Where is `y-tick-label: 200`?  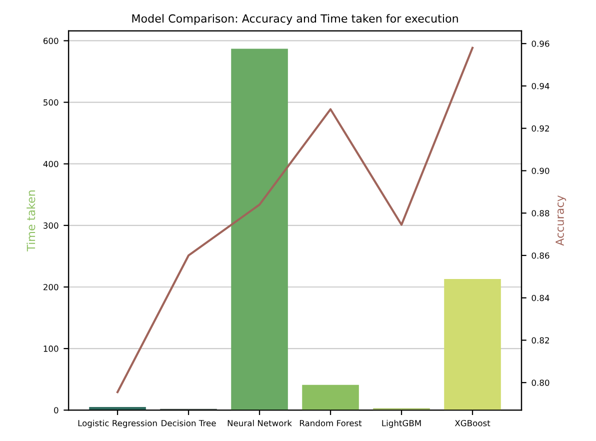
y-tick-label: 200 is located at coordinates (51, 287).